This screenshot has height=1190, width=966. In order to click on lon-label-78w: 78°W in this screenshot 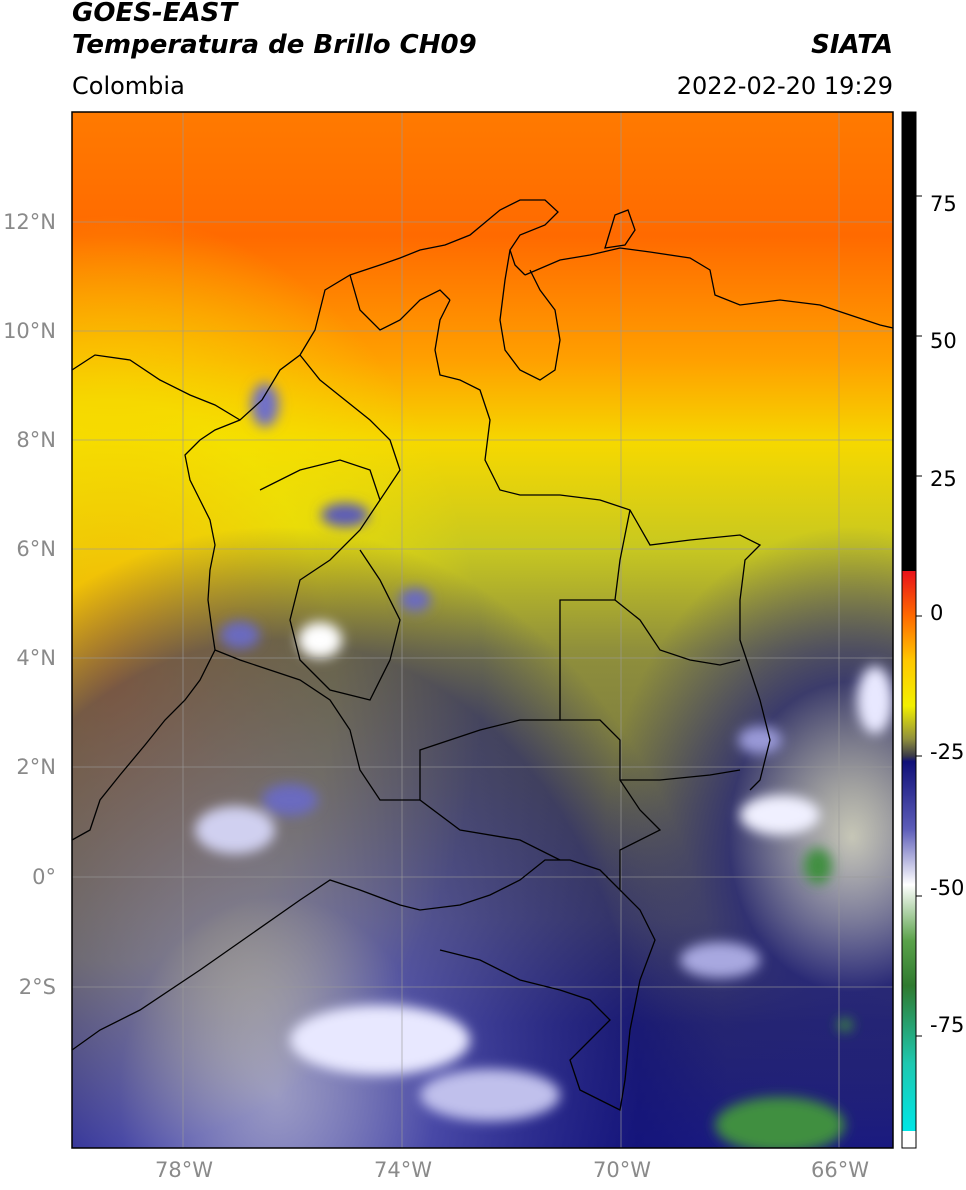, I will do `click(184, 1170)`.